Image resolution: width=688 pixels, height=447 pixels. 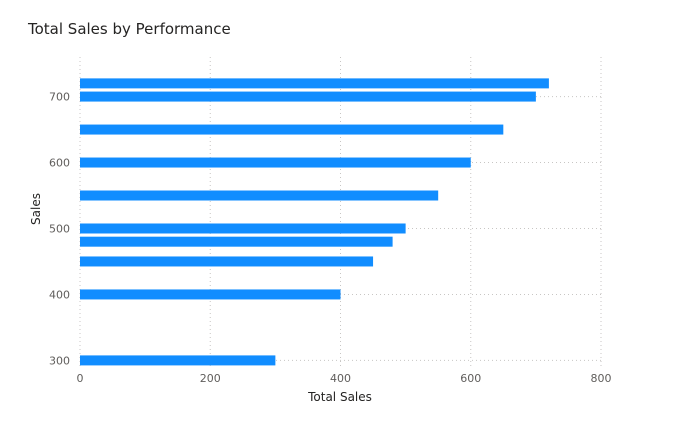 I want to click on x-axis-ticks: 0 200 400 600 800, so click(x=344, y=378).